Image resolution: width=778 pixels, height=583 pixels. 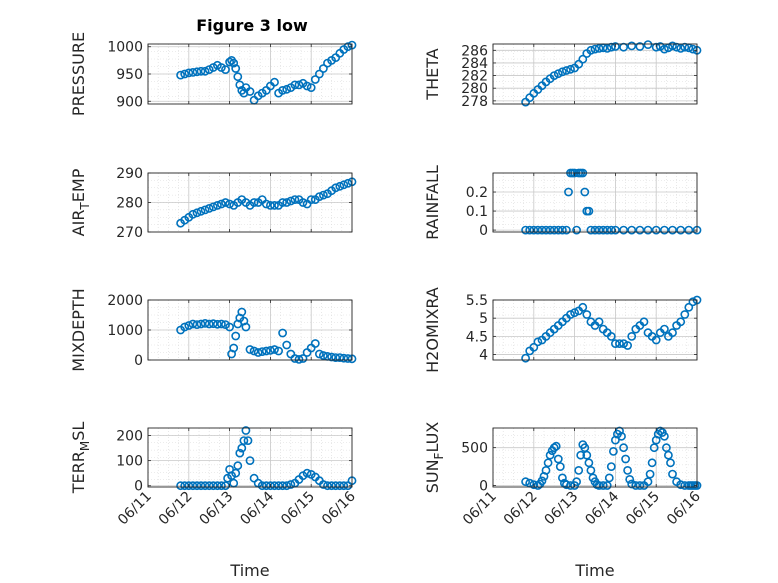 I want to click on x-tick-label: 06/16, so click(x=339, y=508).